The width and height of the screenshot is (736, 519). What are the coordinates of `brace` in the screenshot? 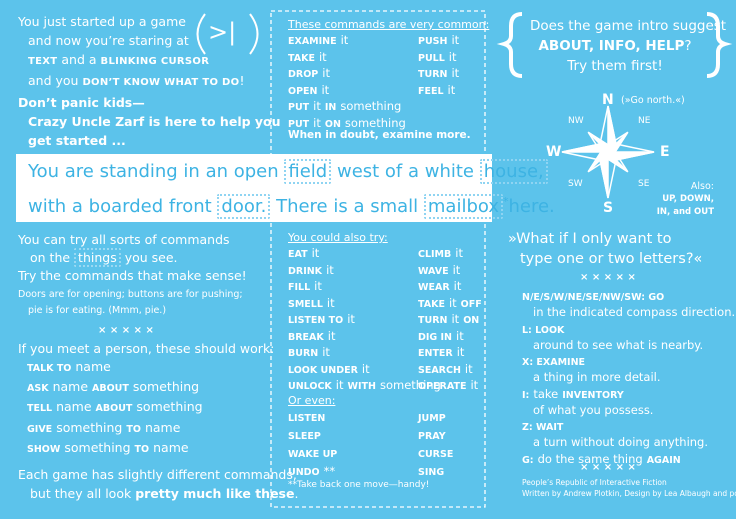 It's located at (509, 45).